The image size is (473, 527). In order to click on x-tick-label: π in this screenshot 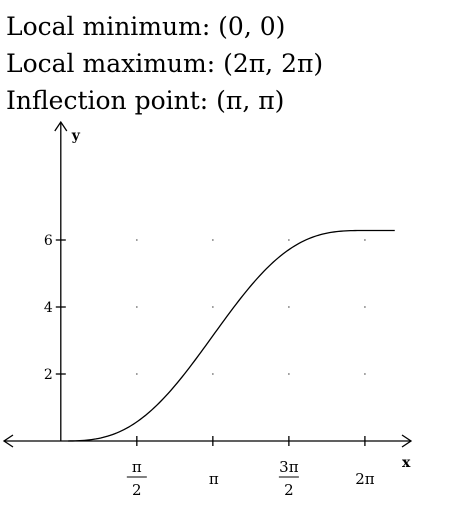, I will do `click(214, 479)`.